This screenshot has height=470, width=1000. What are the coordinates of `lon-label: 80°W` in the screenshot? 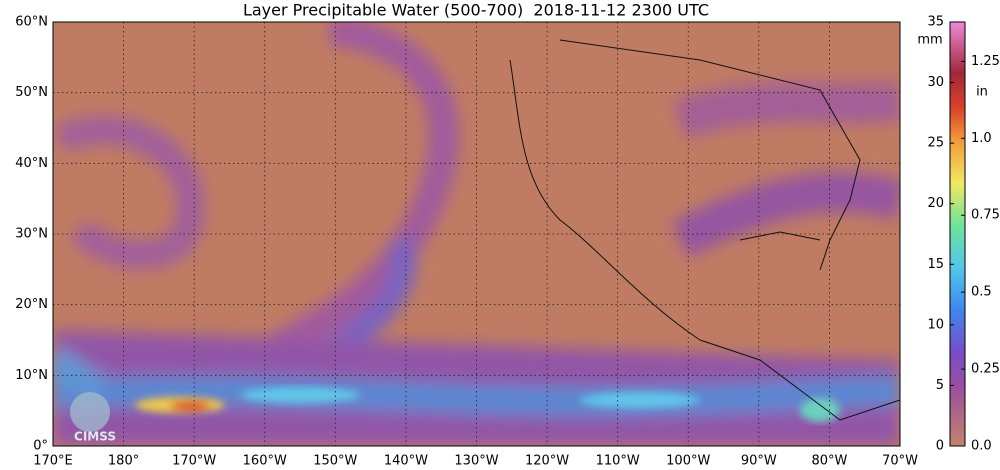 It's located at (829, 461).